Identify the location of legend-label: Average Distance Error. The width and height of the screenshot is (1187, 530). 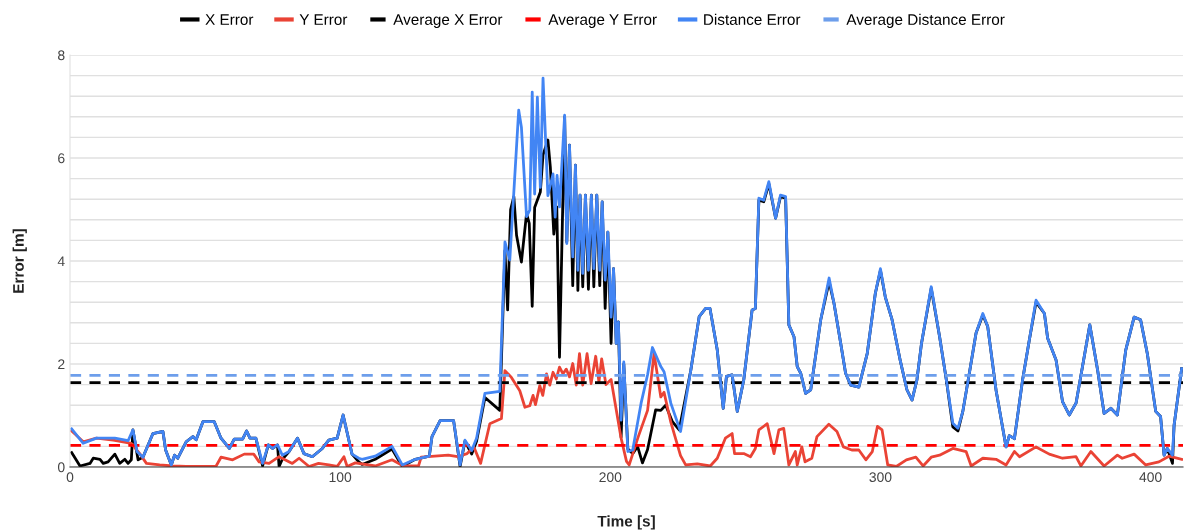
(925, 20).